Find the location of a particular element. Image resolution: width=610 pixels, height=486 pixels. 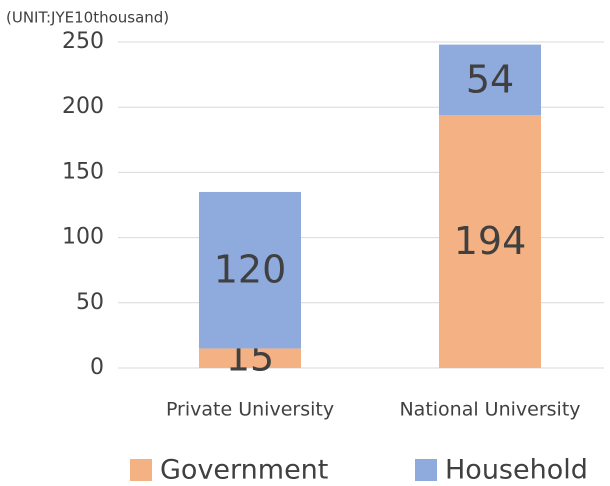

data-label: 120 is located at coordinates (250, 270).